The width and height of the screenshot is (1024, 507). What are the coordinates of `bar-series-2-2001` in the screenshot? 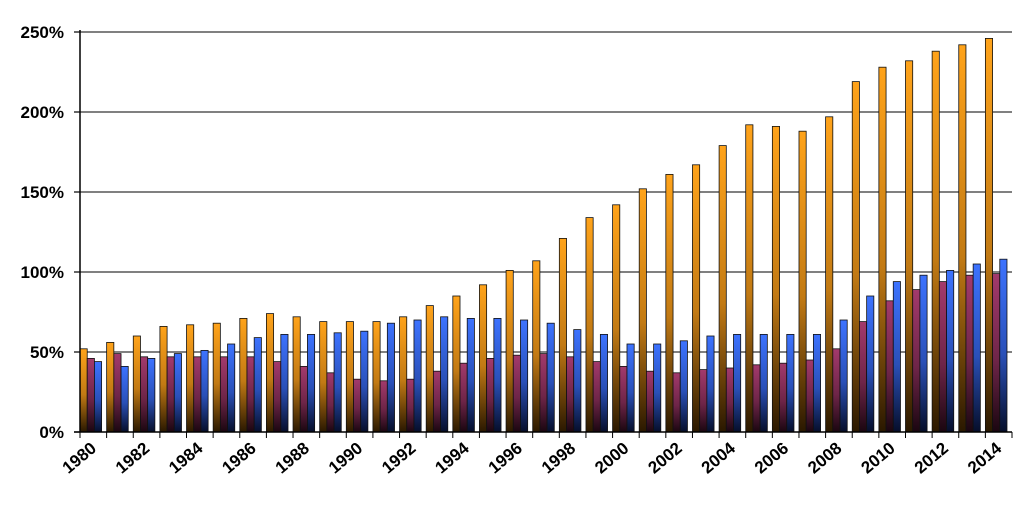 It's located at (650, 401).